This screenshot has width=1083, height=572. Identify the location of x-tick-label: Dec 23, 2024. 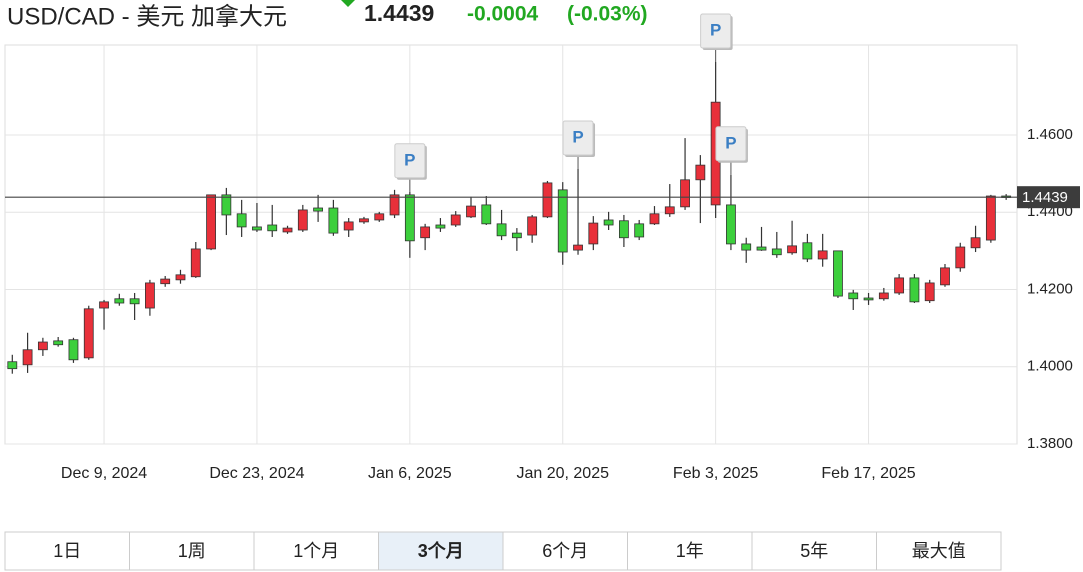
(256, 473).